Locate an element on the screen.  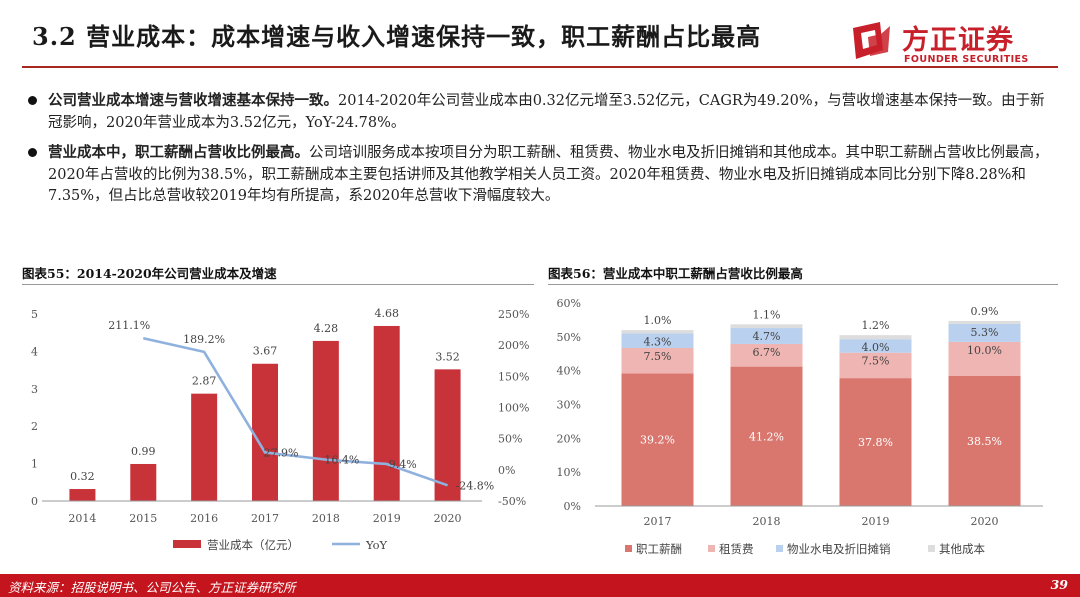
x-tick-label: 2015 is located at coordinates (143, 518).